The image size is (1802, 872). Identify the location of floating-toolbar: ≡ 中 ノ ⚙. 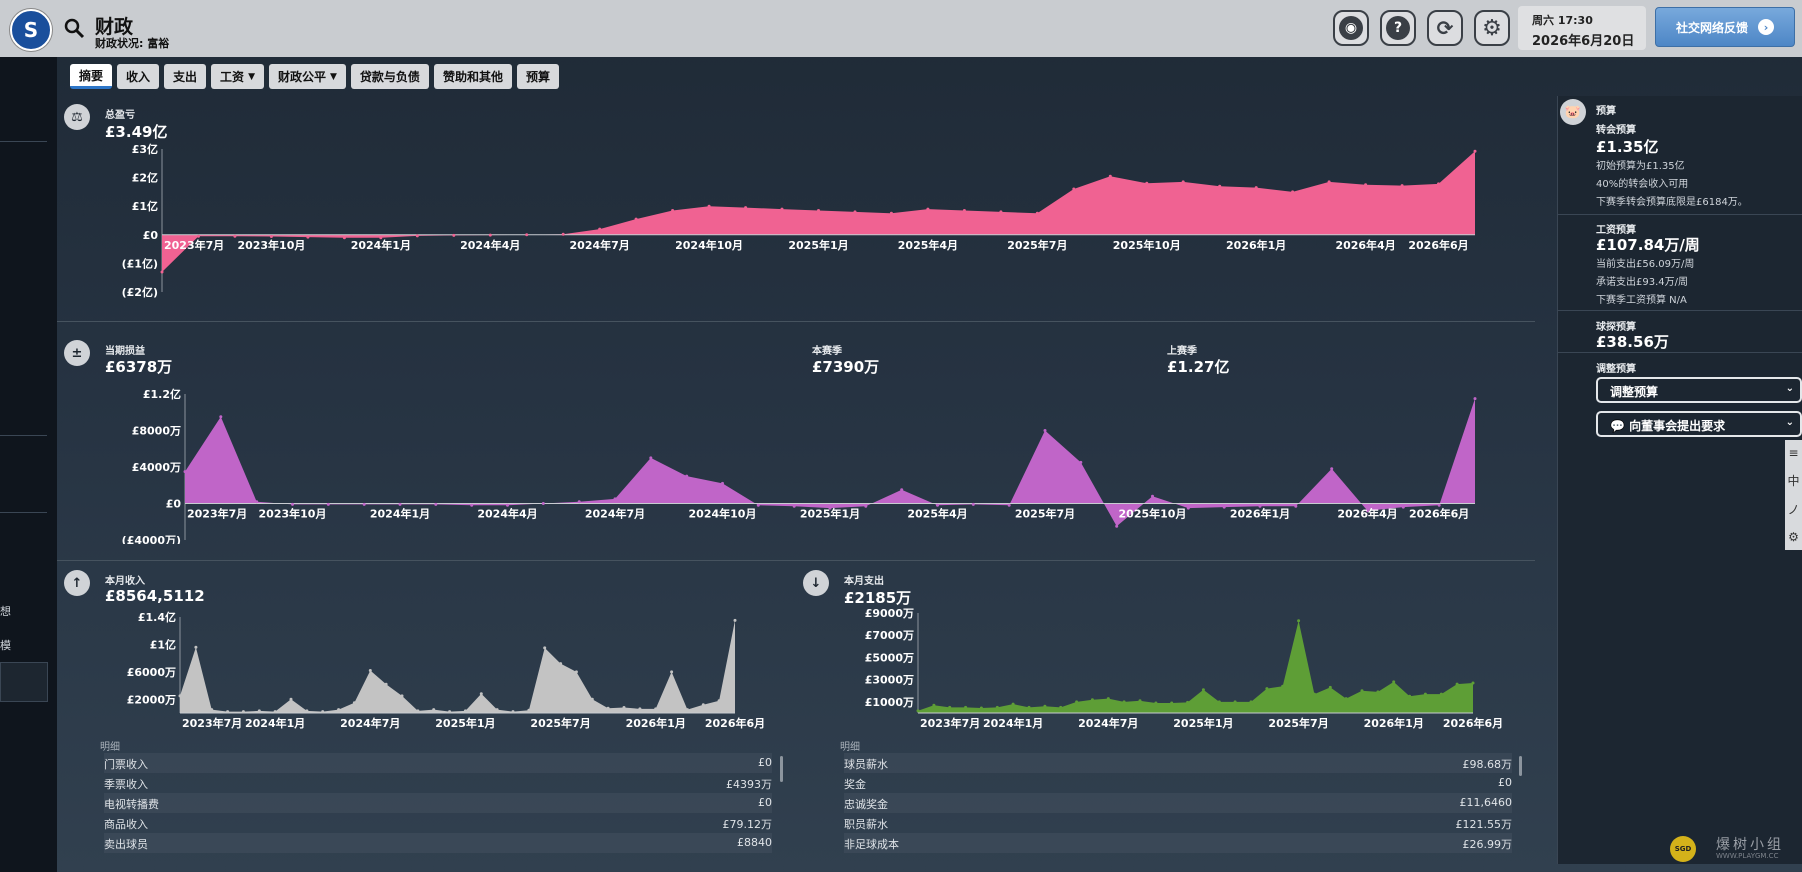
(1793, 495).